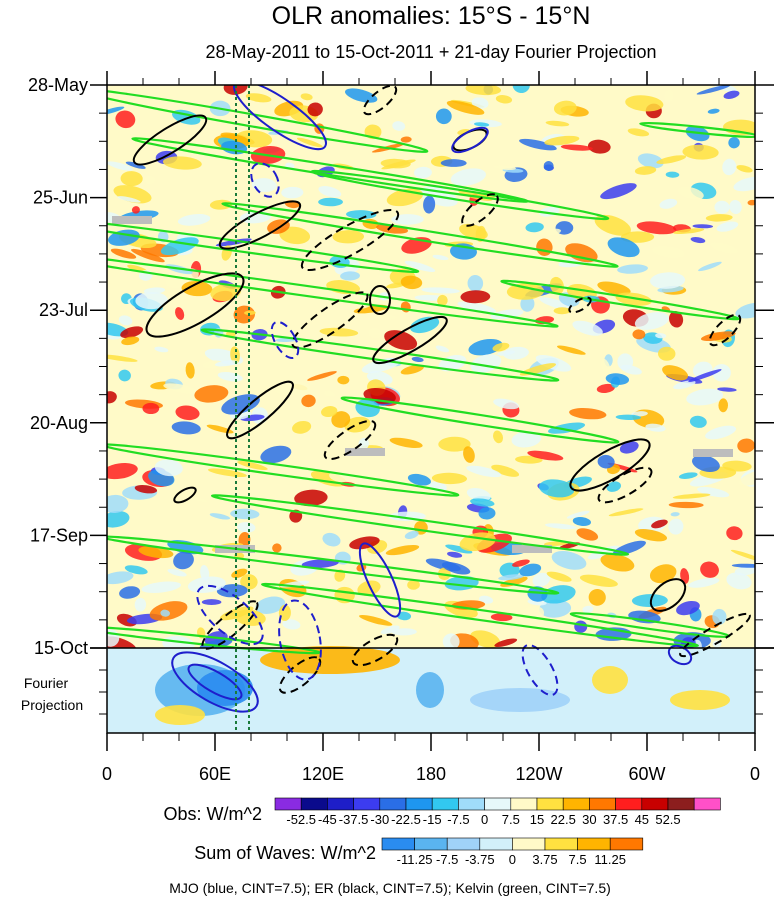  What do you see at coordinates (225, 688) in the screenshot?
I see `projection-blob` at bounding box center [225, 688].